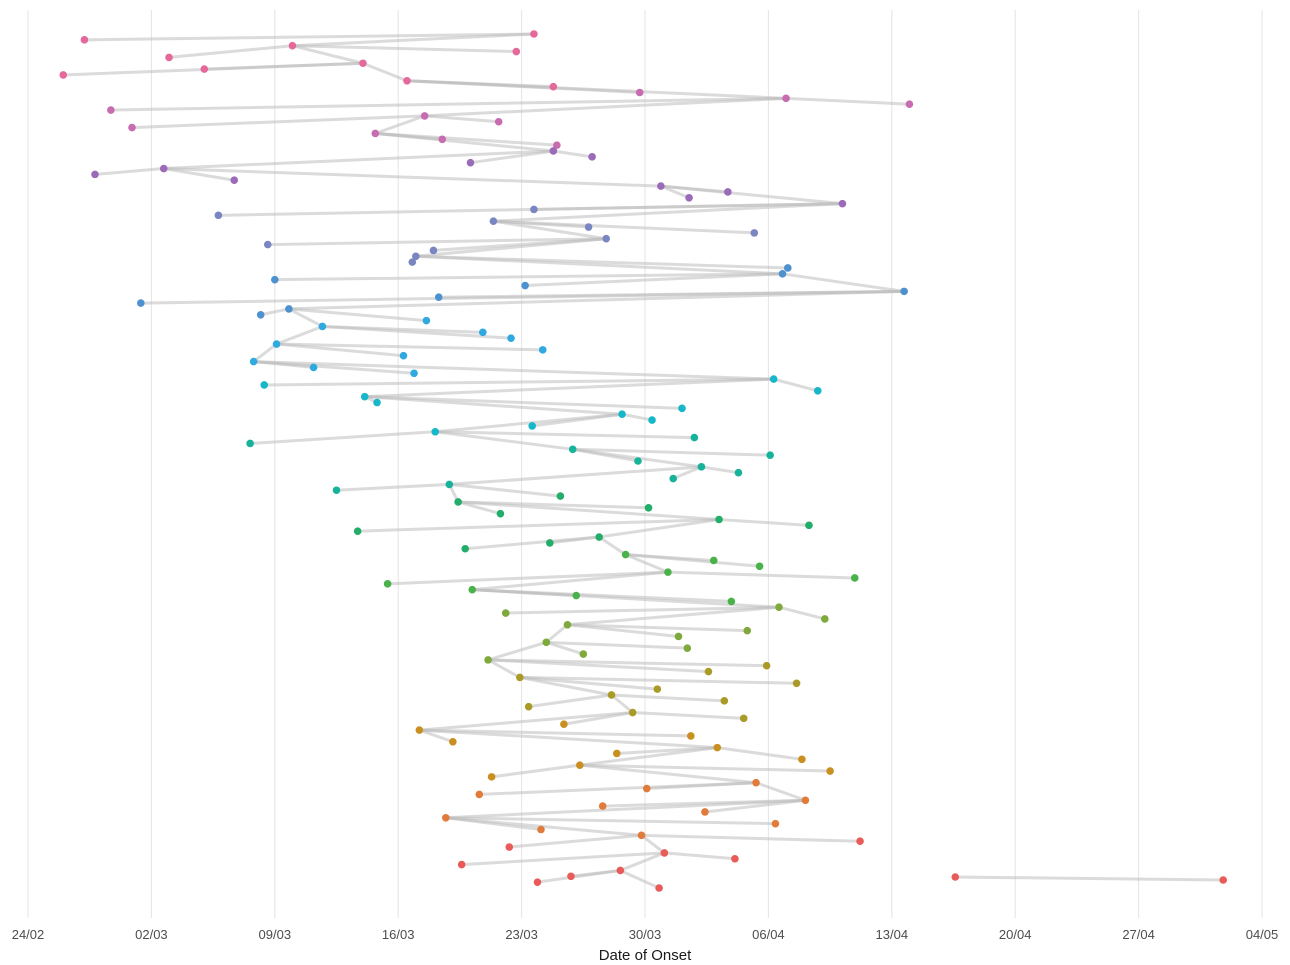 The height and width of the screenshot is (965, 1290). Describe the element at coordinates (398, 934) in the screenshot. I see `x-tick-label: 16/03` at that location.